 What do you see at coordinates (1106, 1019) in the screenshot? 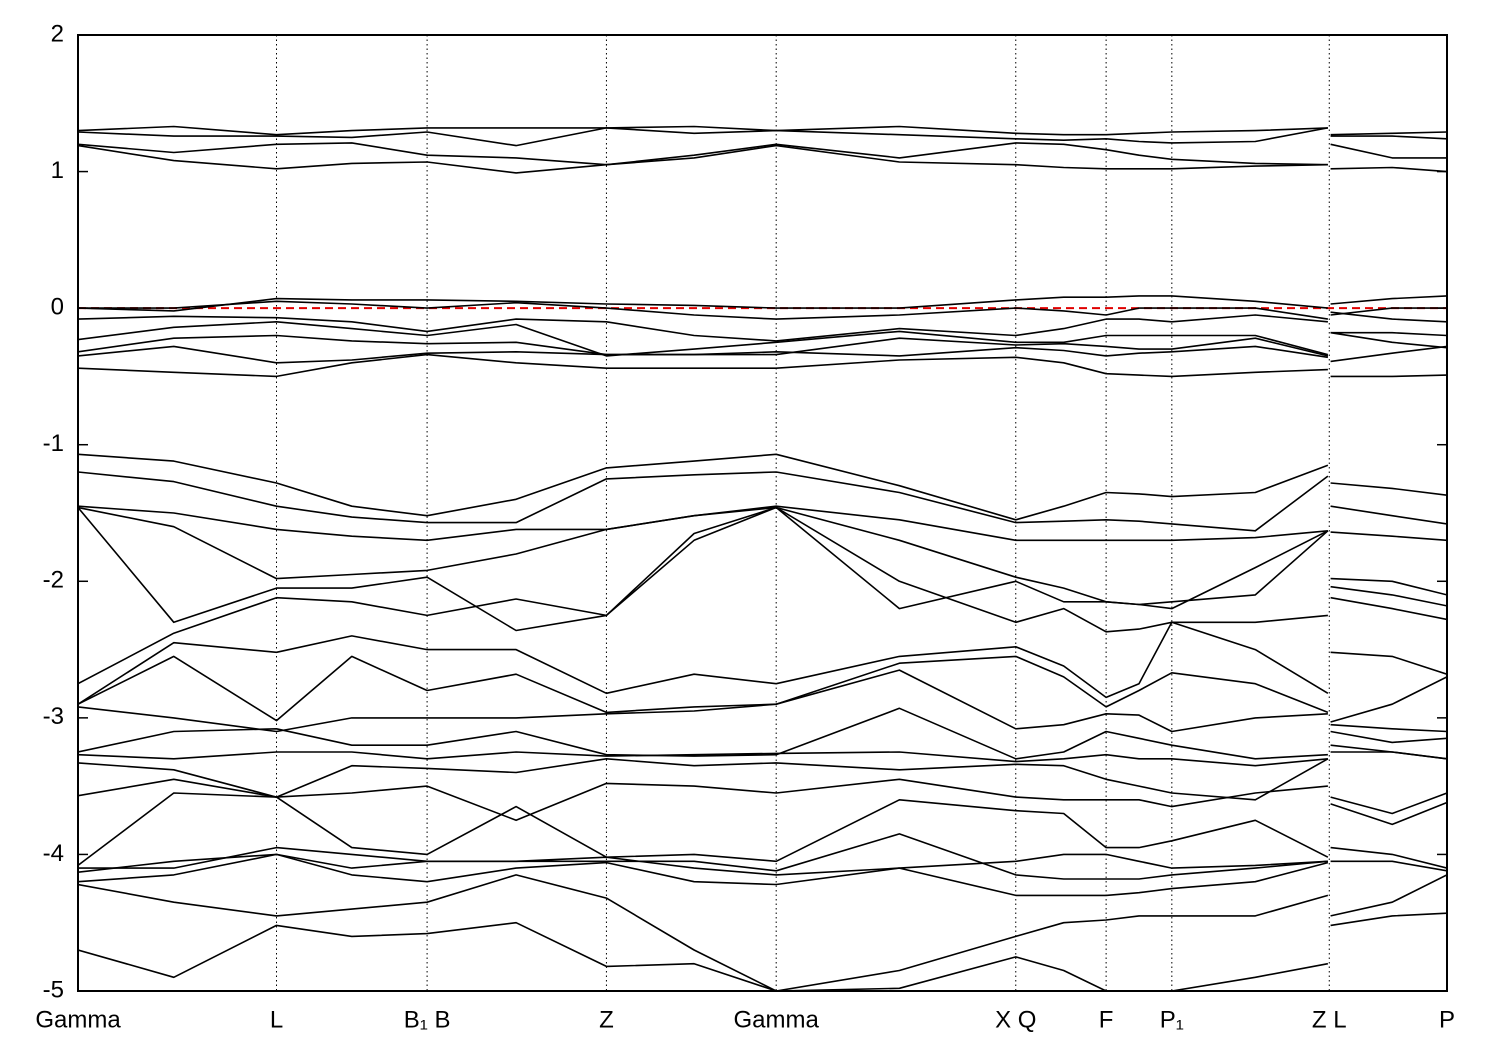
I see `x-tick-label: F` at bounding box center [1106, 1019].